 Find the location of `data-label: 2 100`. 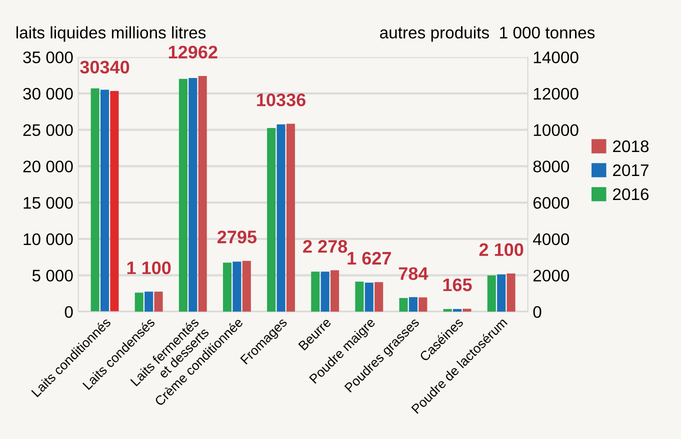

data-label: 2 100 is located at coordinates (501, 249).